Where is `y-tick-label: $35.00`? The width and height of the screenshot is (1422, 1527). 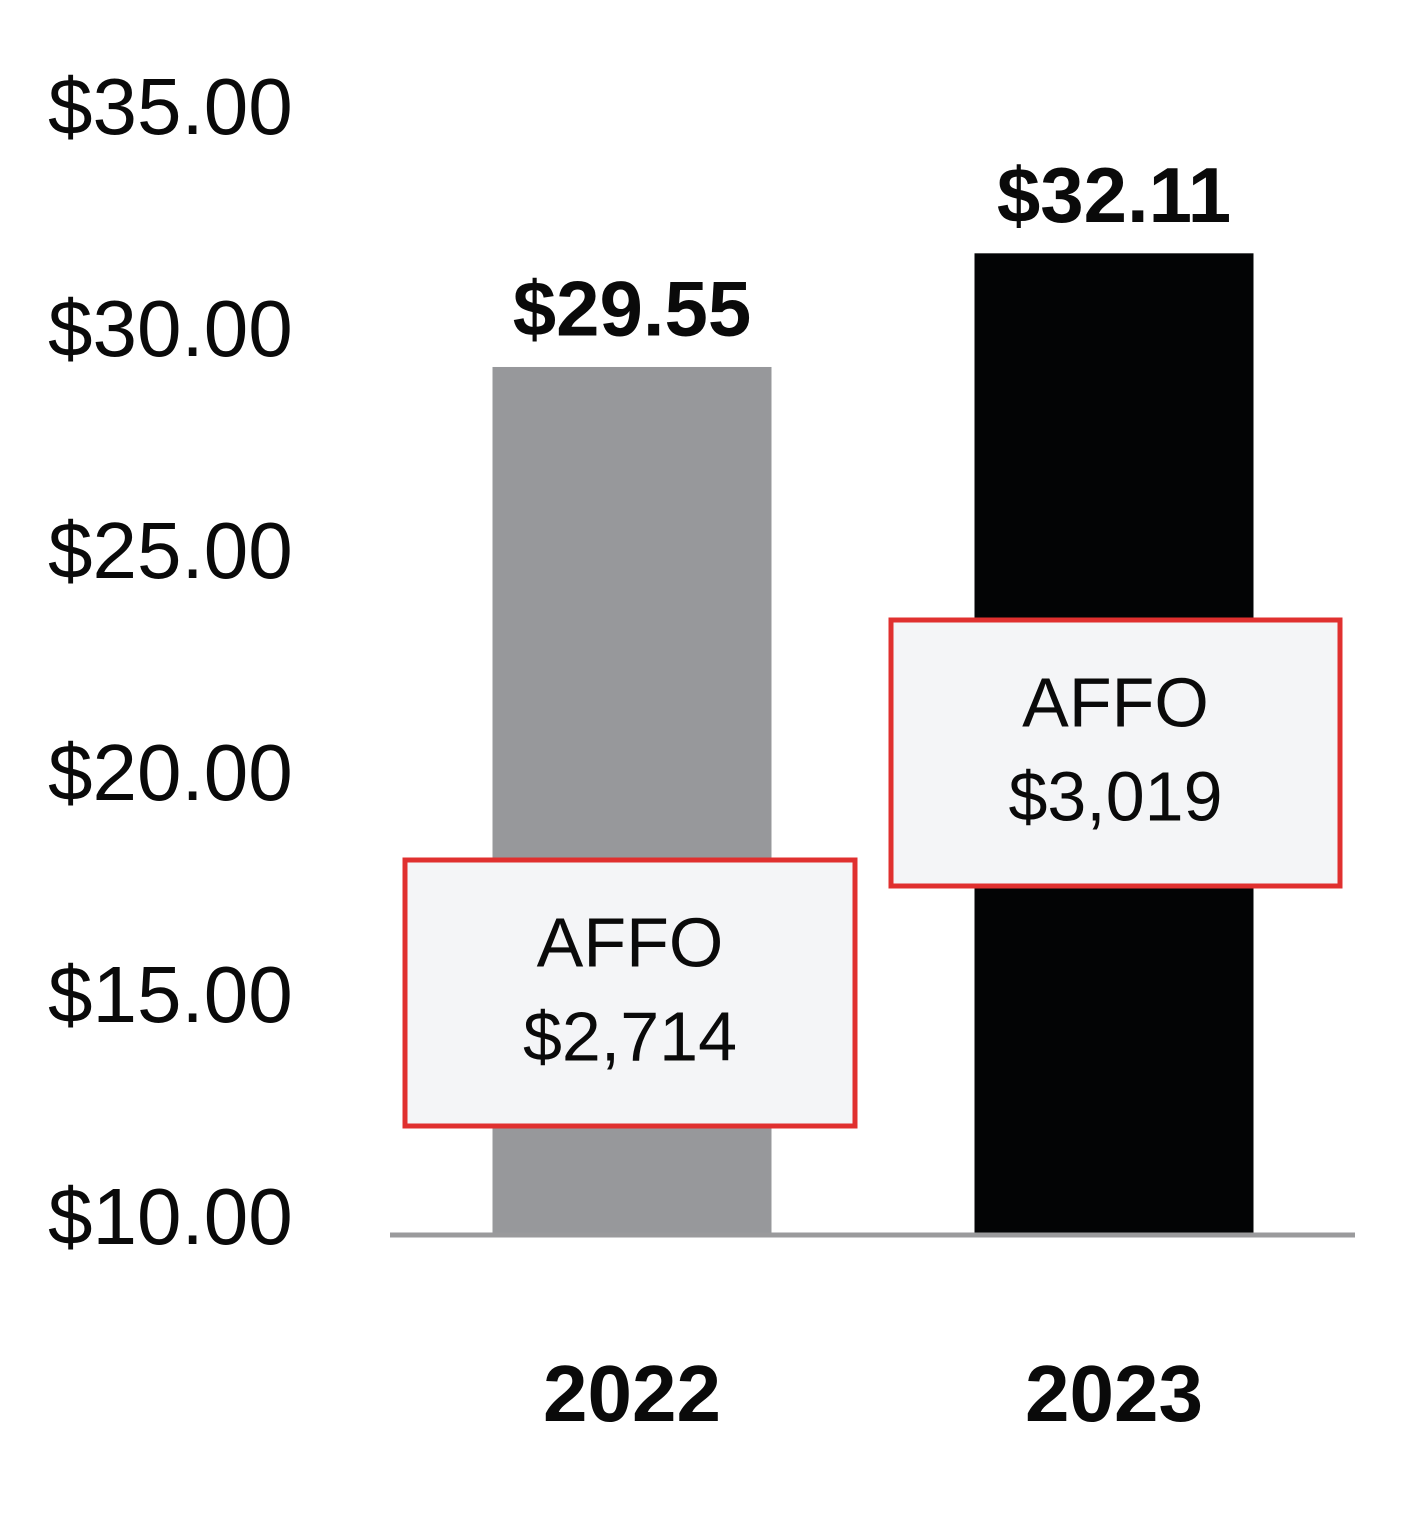
y-tick-label: $35.00 is located at coordinates (170, 106).